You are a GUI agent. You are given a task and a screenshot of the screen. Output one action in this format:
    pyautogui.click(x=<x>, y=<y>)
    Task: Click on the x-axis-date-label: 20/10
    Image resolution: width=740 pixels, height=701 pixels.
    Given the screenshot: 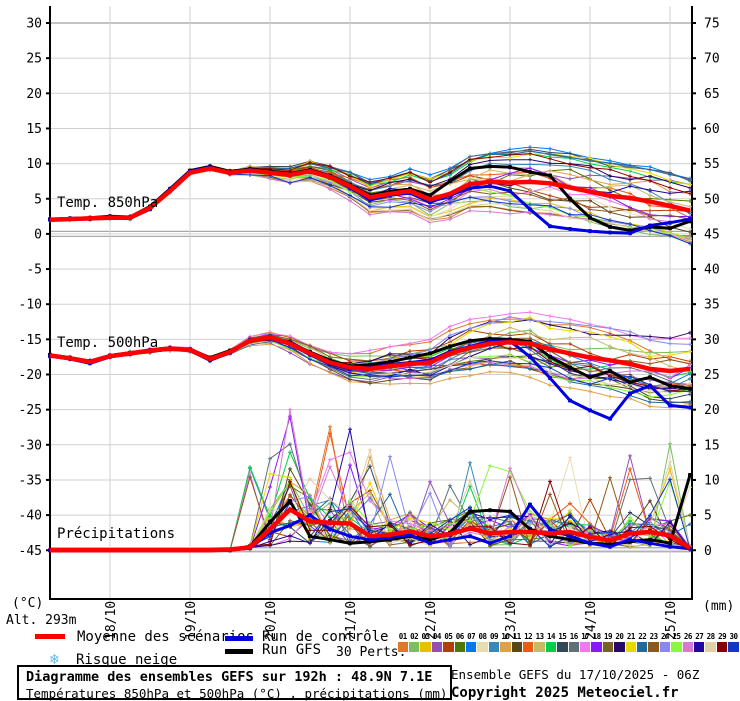 What is the action you would take?
    pyautogui.click(x=271, y=620)
    